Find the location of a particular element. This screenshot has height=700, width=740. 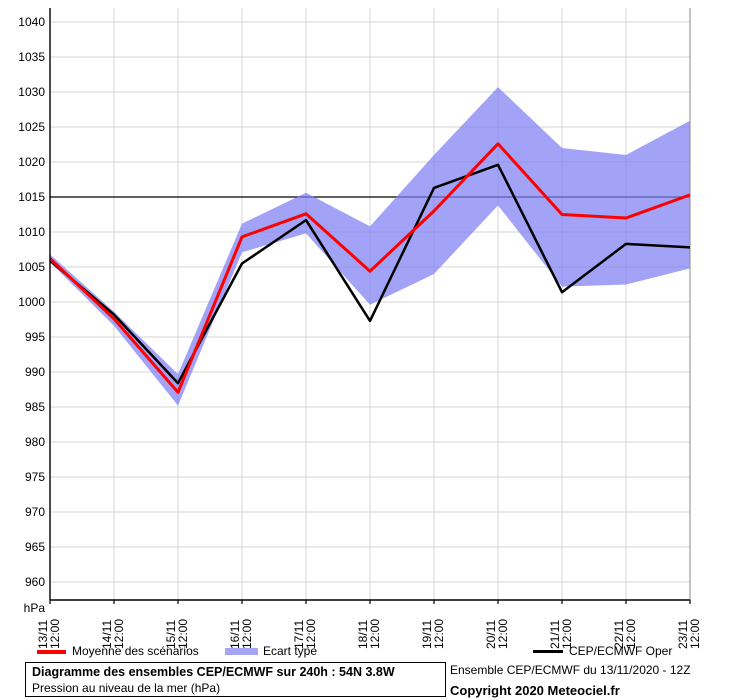

y-tick-label: 990 is located at coordinates (35, 372).